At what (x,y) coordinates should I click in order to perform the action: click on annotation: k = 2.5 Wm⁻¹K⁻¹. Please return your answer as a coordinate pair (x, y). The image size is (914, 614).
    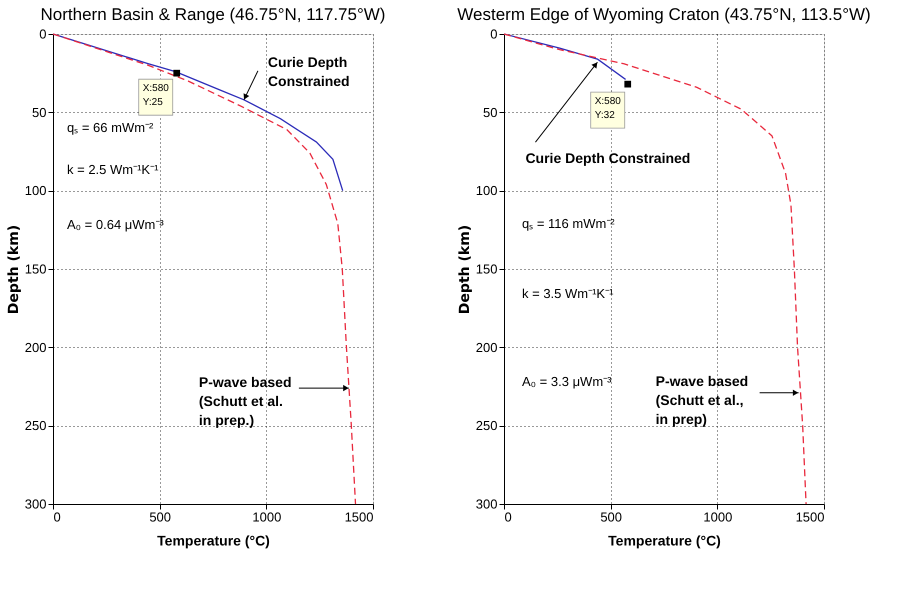
    Looking at the image, I should click on (113, 169).